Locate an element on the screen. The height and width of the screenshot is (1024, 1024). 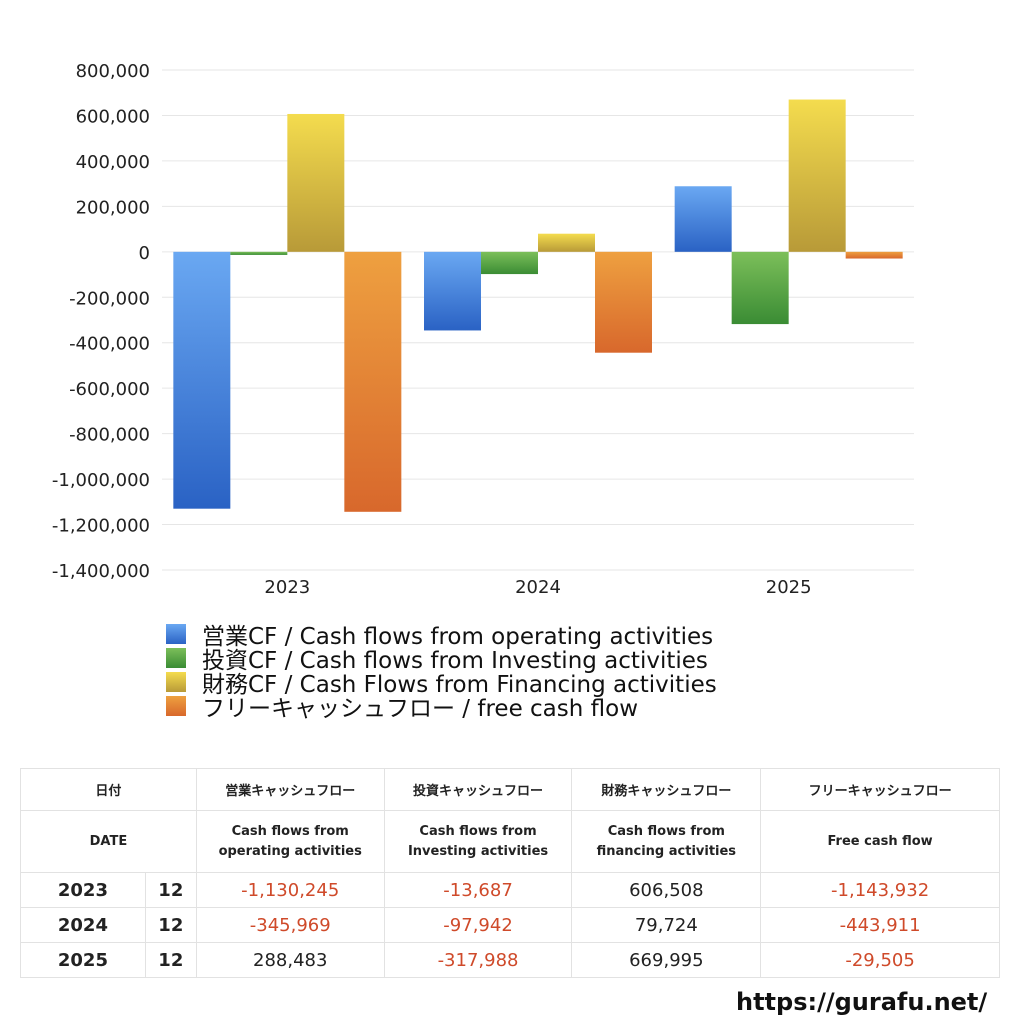
row-year: 2024 is located at coordinates (83, 925).